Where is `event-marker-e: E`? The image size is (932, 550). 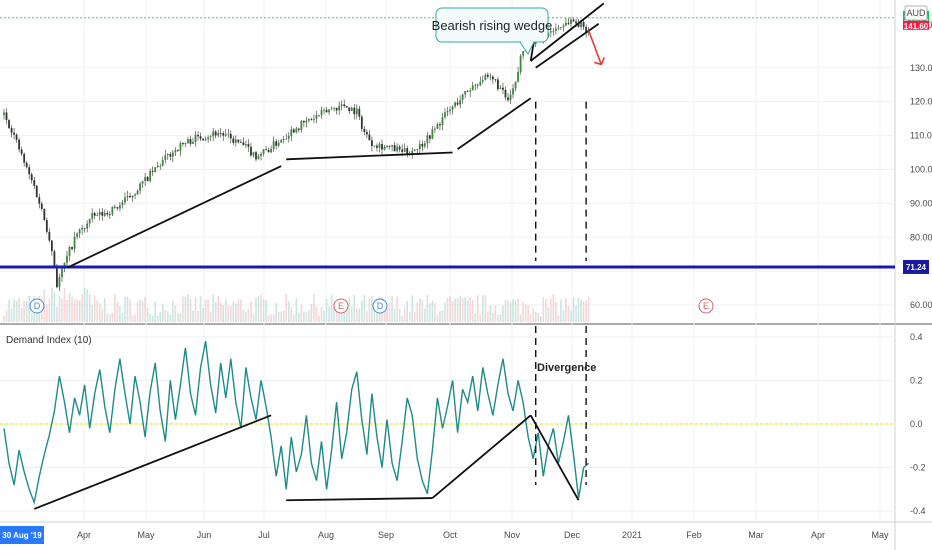 event-marker-e: E is located at coordinates (341, 306).